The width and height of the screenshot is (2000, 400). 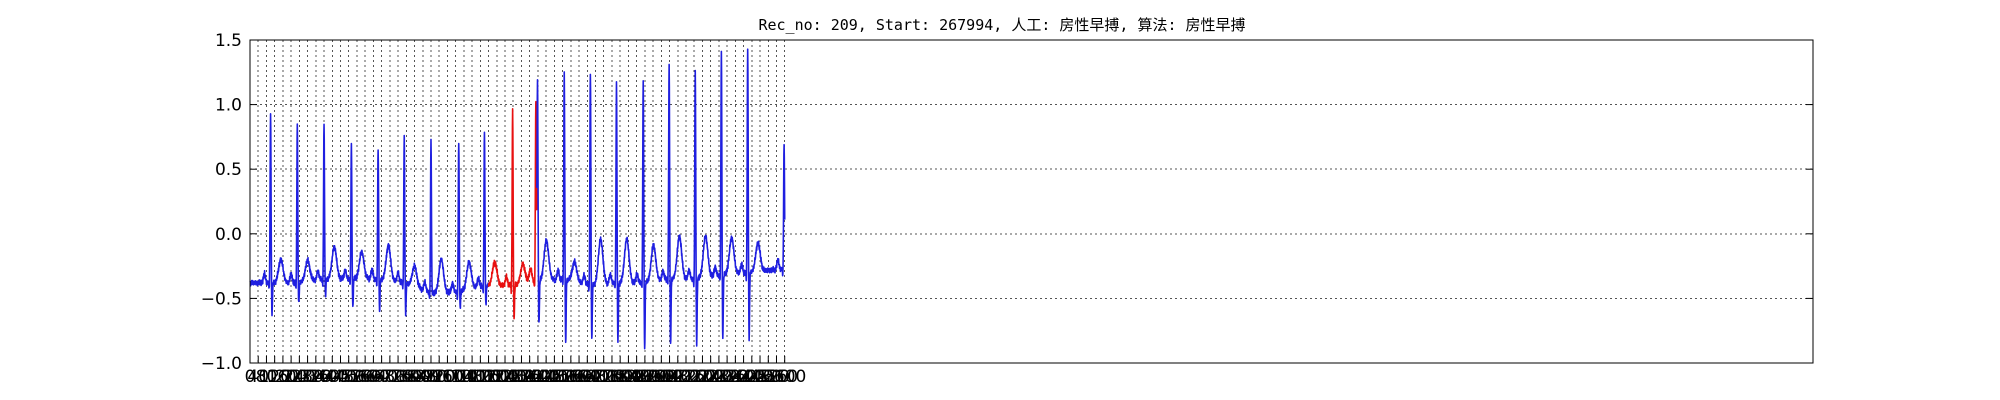 What do you see at coordinates (546, 377) in the screenshot?
I see `x-tick-label: 1440` at bounding box center [546, 377].